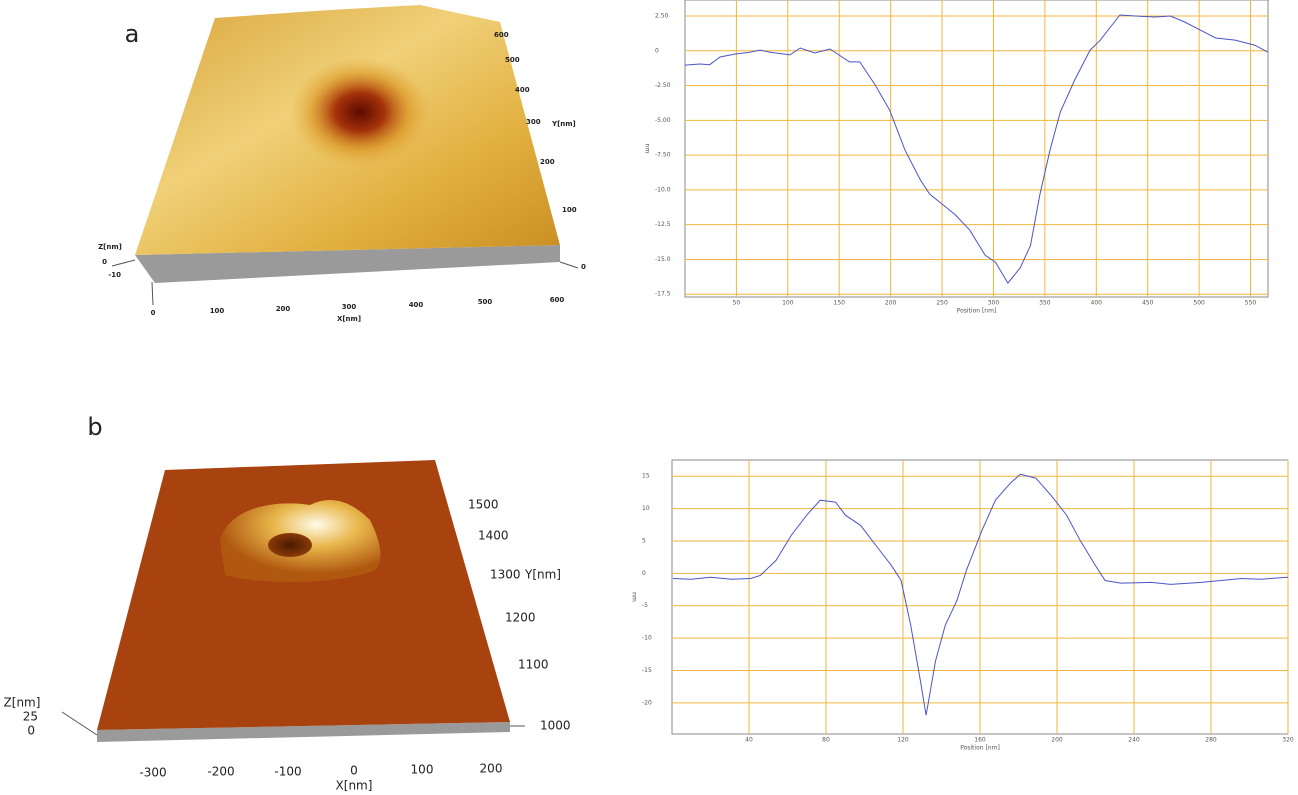 The width and height of the screenshot is (1298, 795). What do you see at coordinates (1211, 740) in the screenshot?
I see `x-tick-label: 280` at bounding box center [1211, 740].